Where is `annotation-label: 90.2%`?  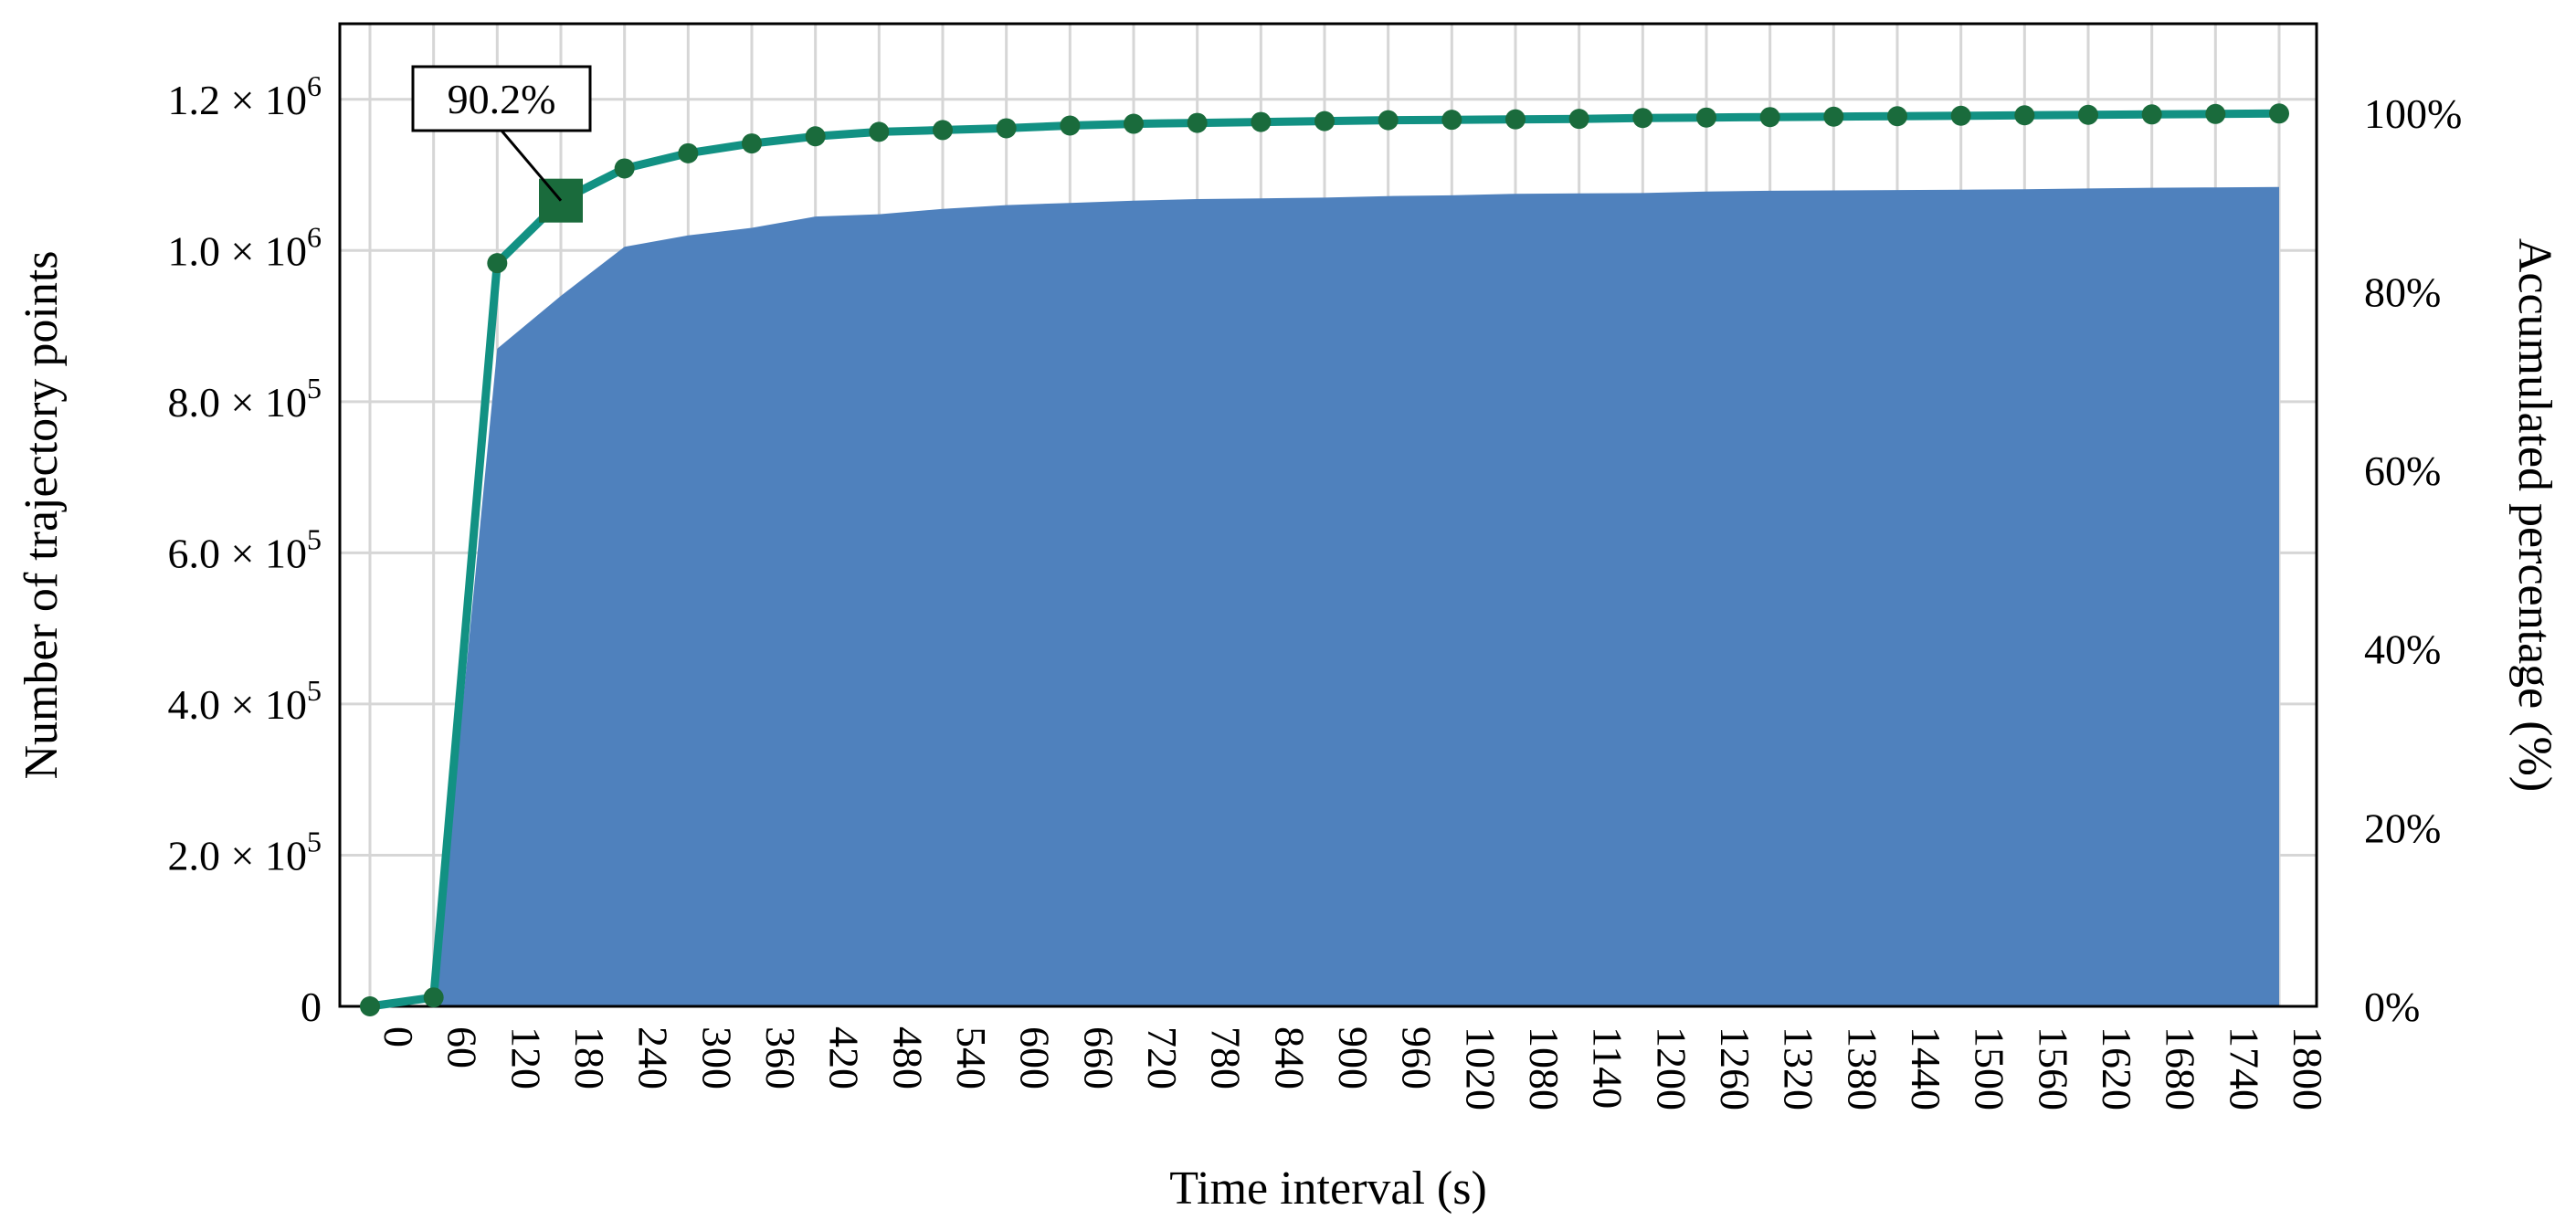
annotation-label: 90.2% is located at coordinates (502, 99).